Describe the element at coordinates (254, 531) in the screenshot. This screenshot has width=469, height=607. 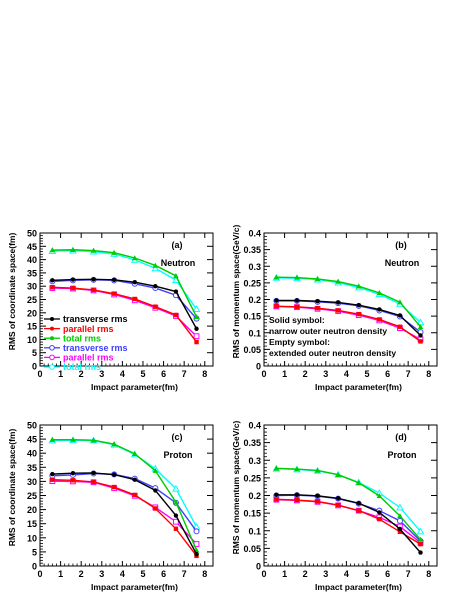
I see `y-tick-label: 0.1` at that location.